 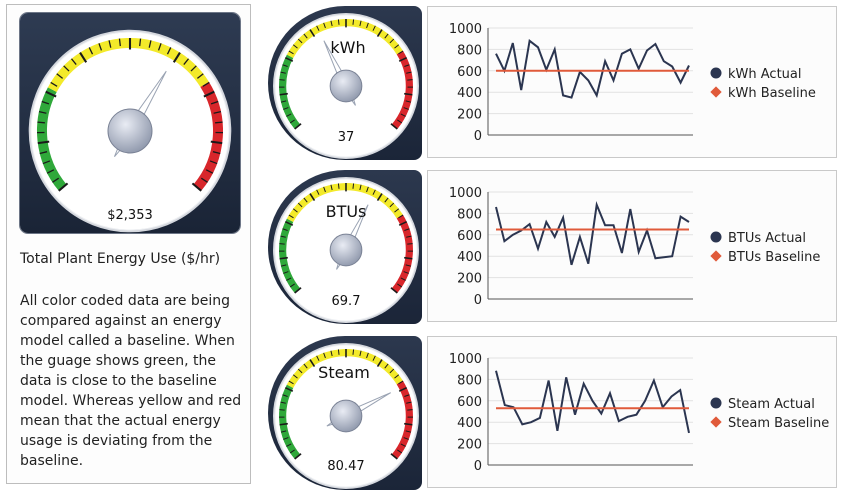 I want to click on total-energy-title: Total Plant Energy Use ($/hr), so click(x=120, y=259).